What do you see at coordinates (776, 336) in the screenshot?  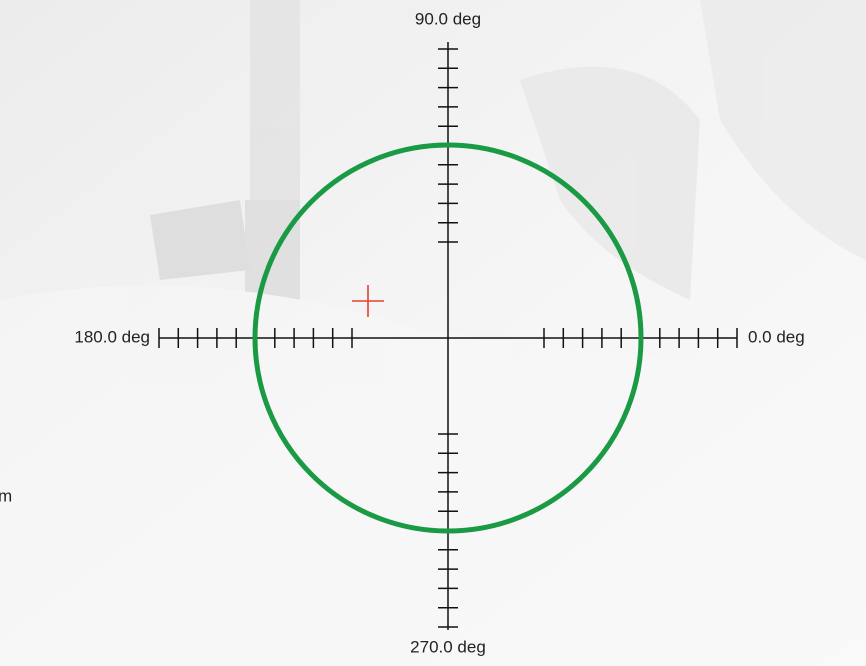 I see `label-right: 0.0 deg` at bounding box center [776, 336].